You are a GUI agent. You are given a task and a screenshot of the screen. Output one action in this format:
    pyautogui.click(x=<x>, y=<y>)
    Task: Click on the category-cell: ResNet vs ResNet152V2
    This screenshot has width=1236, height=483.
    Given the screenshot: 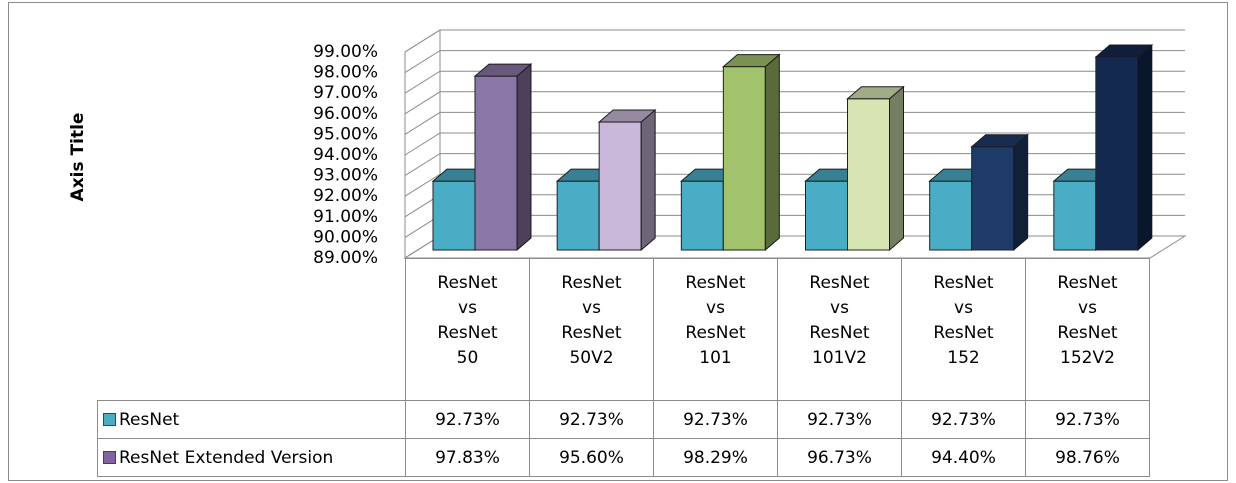 What is the action you would take?
    pyautogui.click(x=1087, y=329)
    